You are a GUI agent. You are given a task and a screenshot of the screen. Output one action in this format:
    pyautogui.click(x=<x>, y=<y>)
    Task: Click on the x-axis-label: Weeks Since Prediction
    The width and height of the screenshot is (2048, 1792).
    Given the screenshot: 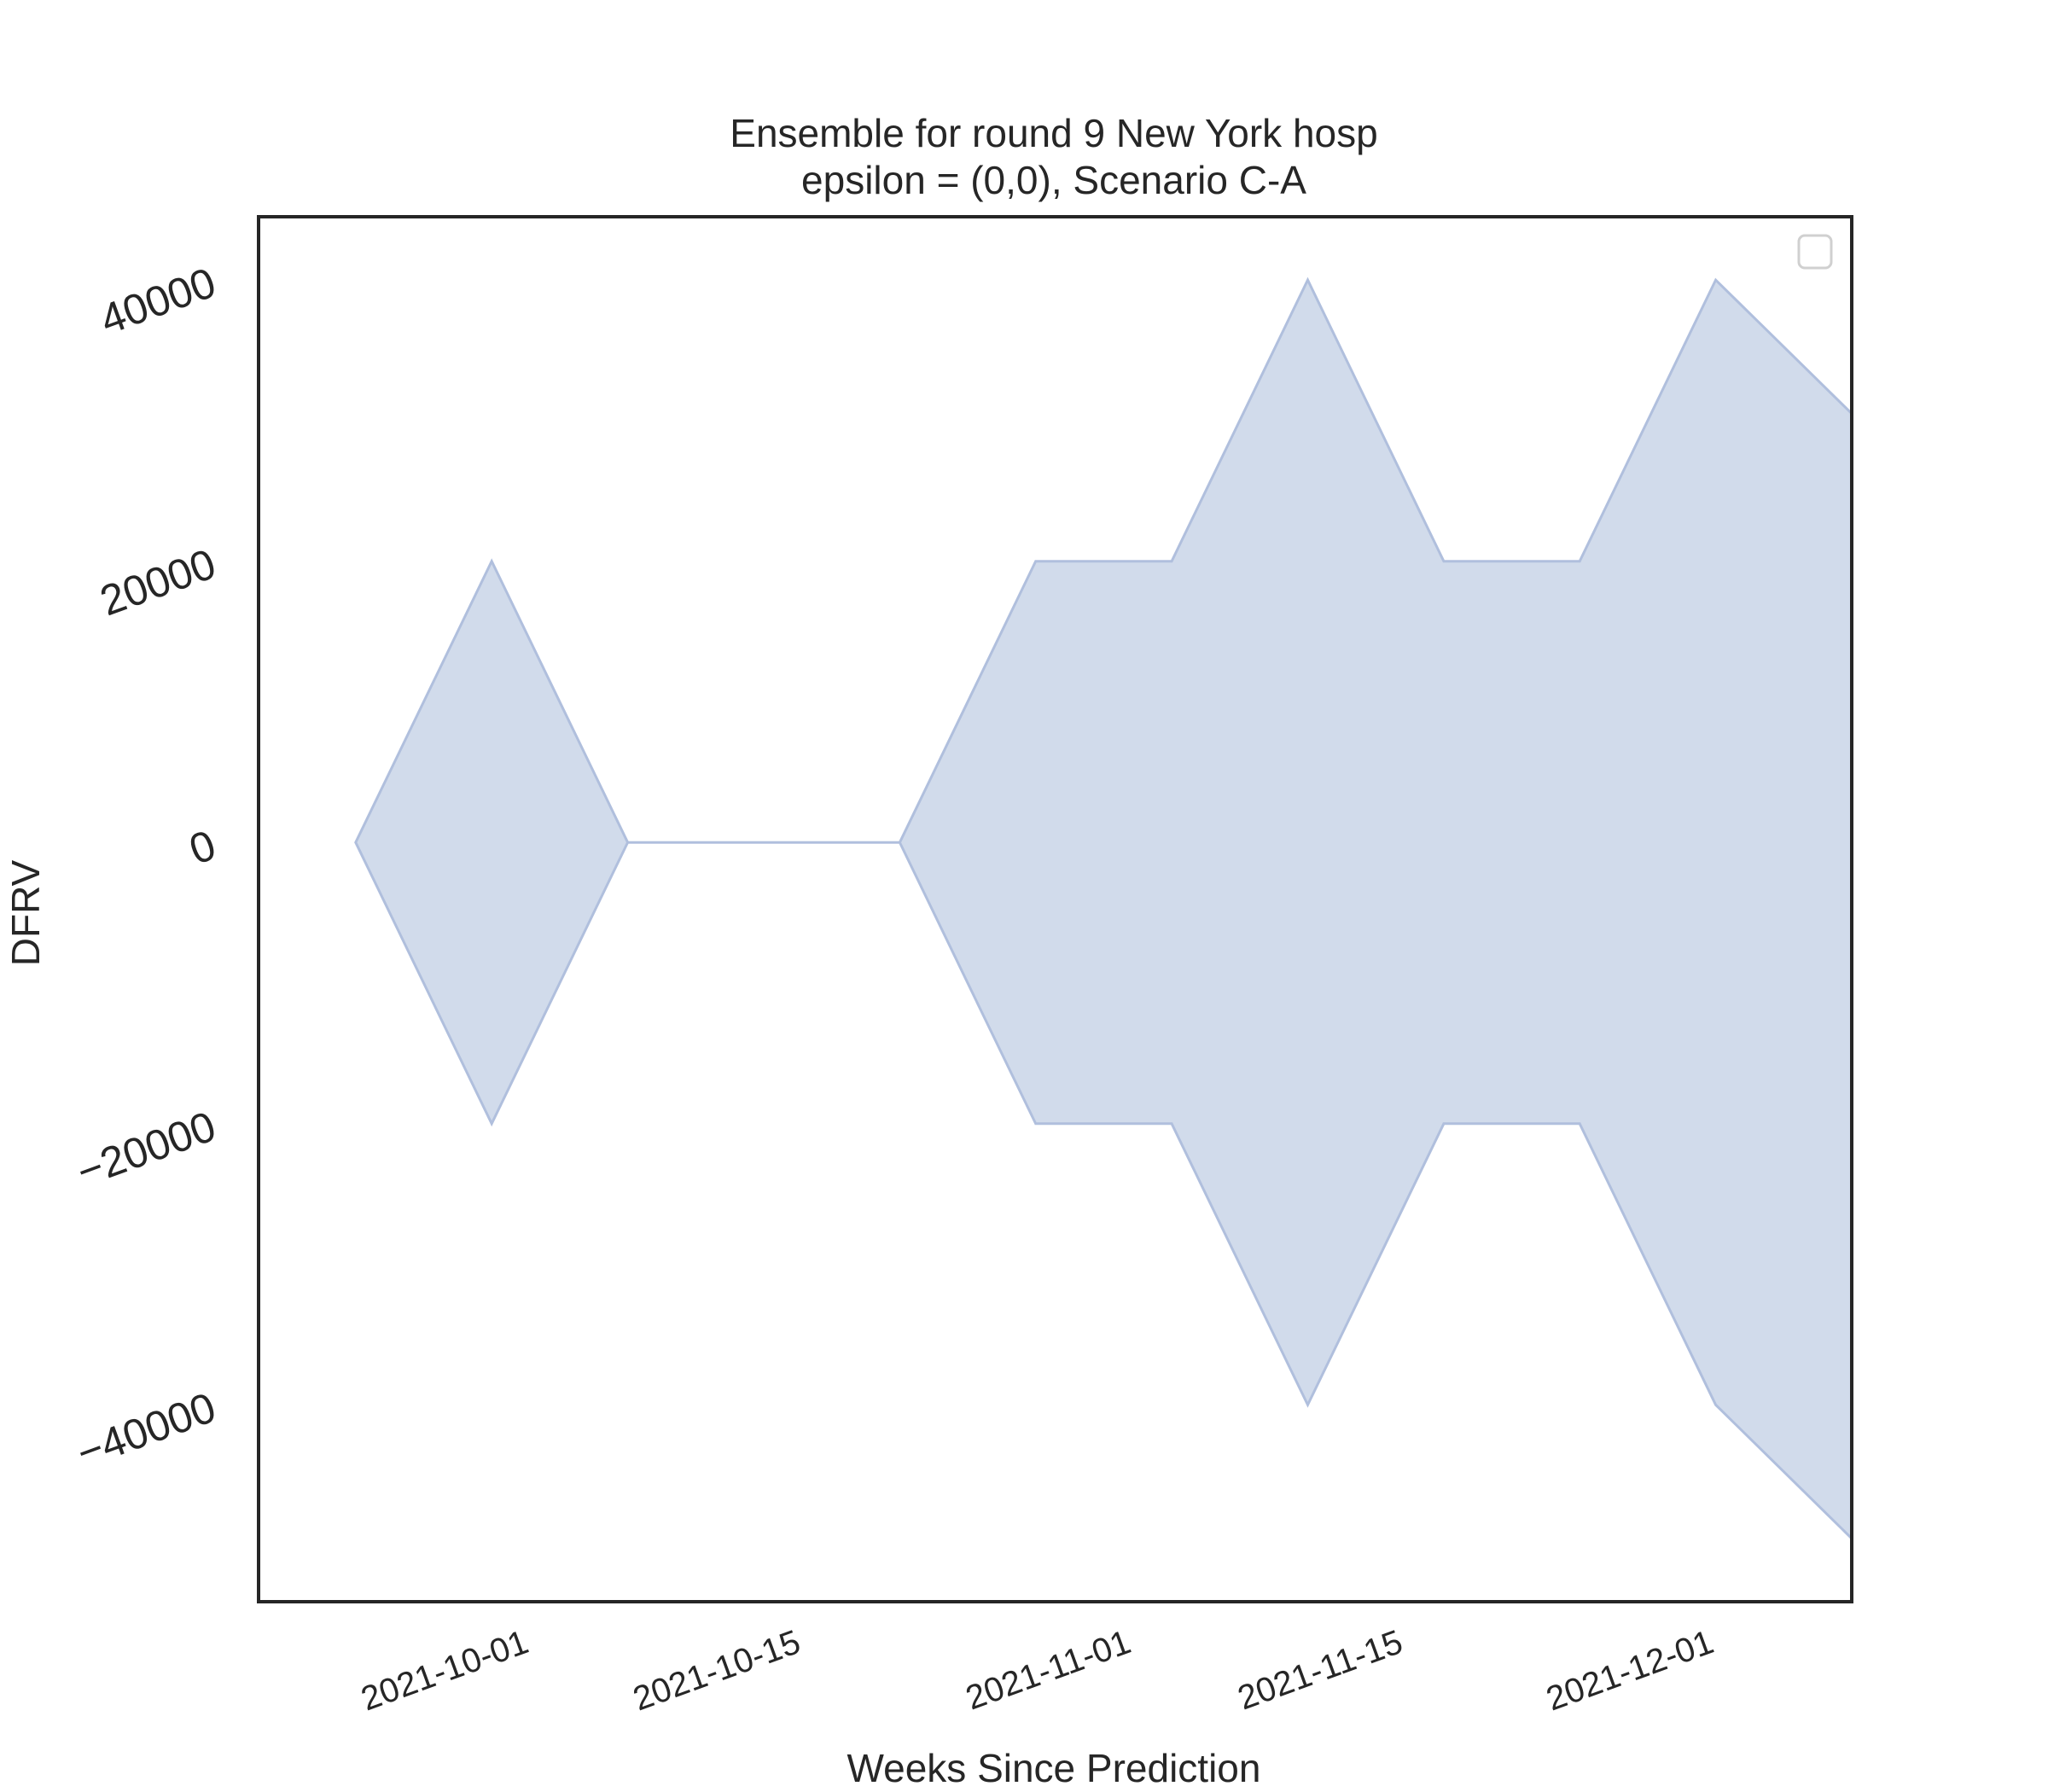 What is the action you would take?
    pyautogui.click(x=1054, y=1768)
    